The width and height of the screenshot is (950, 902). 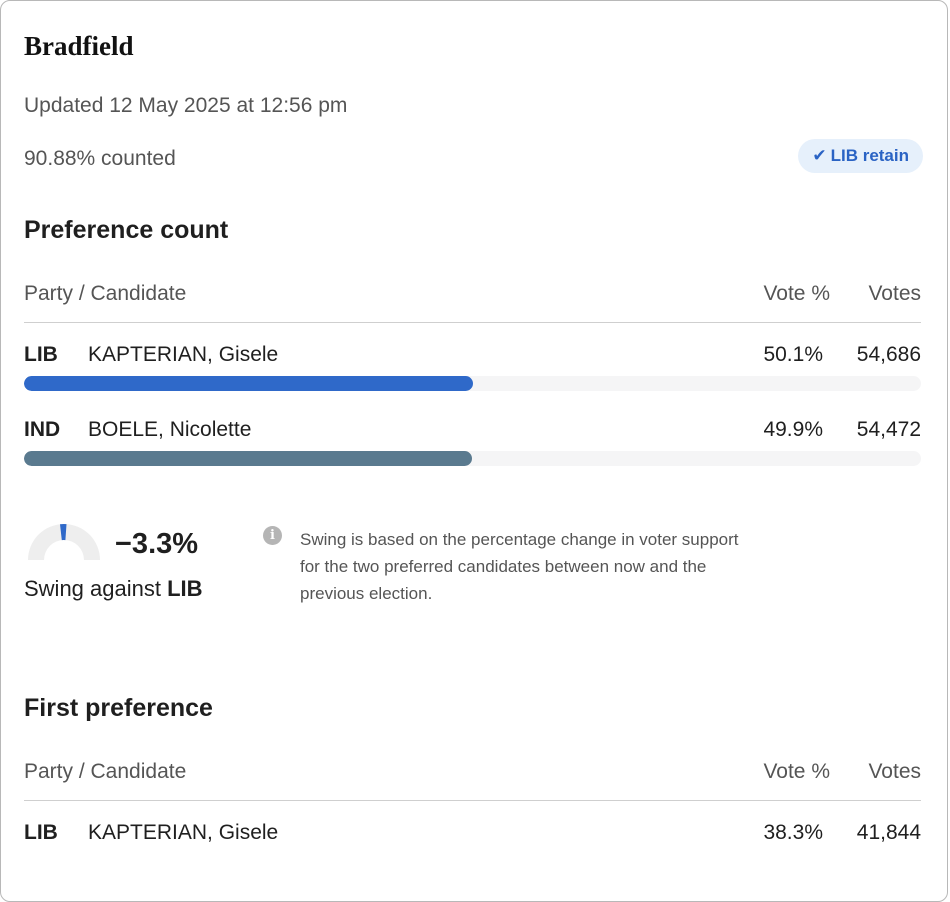 What do you see at coordinates (272, 535) in the screenshot?
I see `info-icon: i` at bounding box center [272, 535].